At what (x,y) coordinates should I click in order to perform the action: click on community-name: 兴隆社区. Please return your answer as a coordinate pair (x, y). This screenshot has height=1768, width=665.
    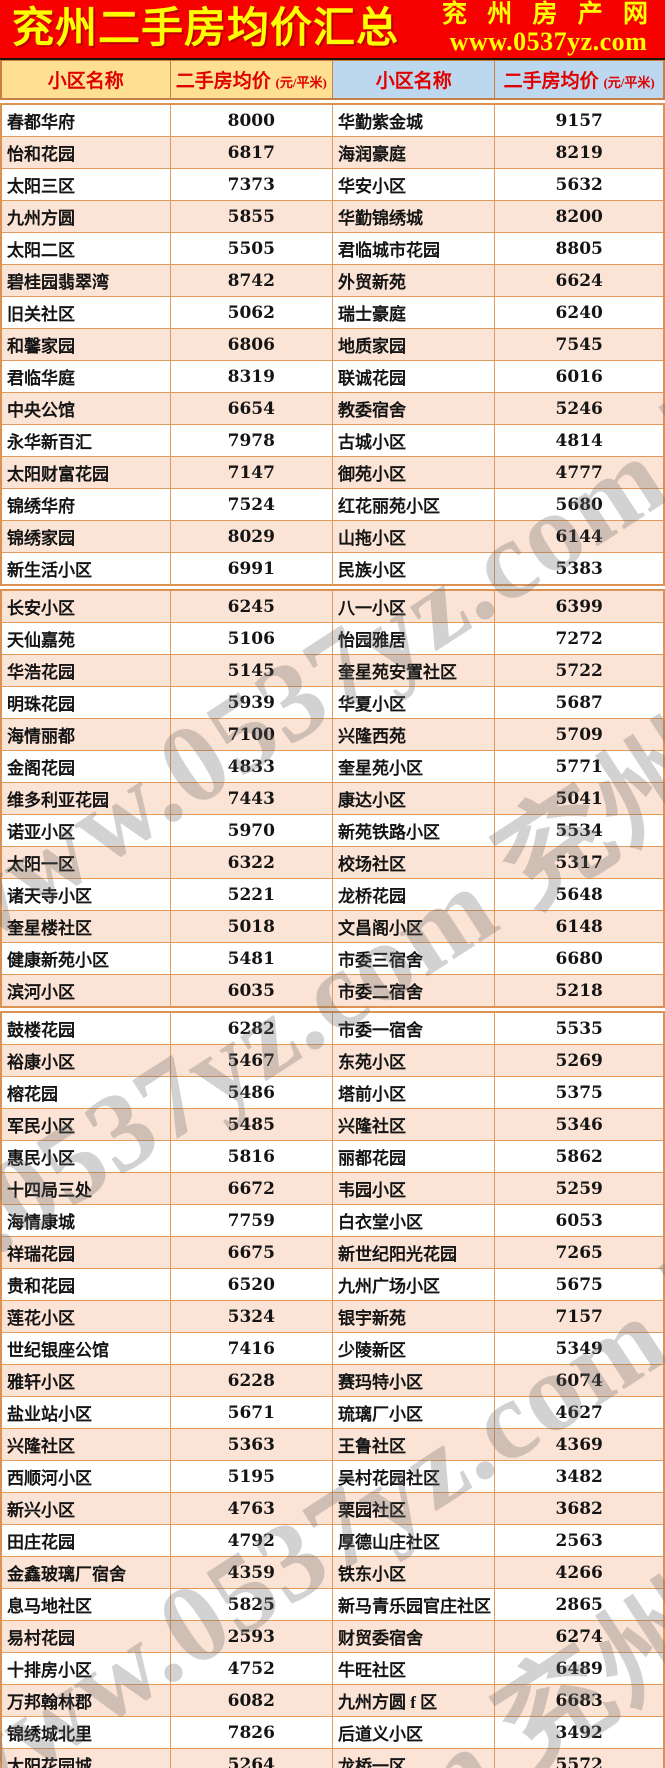
    Looking at the image, I should click on (85, 1444).